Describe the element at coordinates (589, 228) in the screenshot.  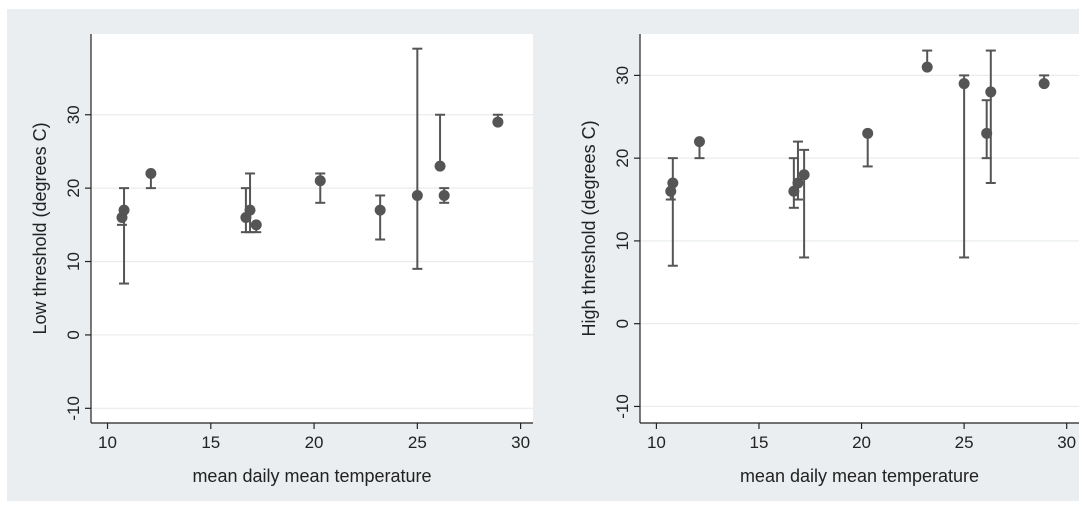
I see `y-axis-title: High threshold (degrees C)` at that location.